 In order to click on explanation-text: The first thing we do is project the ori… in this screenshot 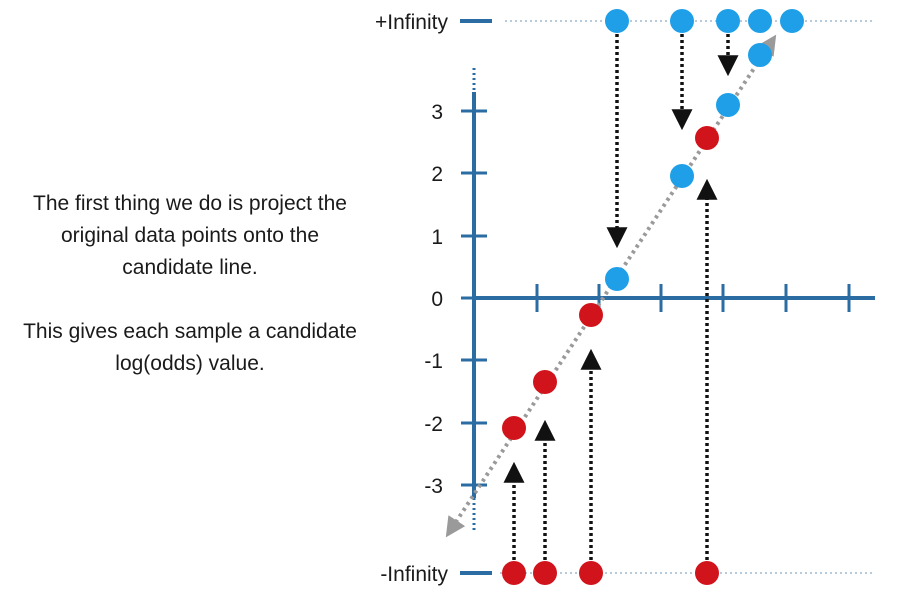, I will do `click(190, 300)`.